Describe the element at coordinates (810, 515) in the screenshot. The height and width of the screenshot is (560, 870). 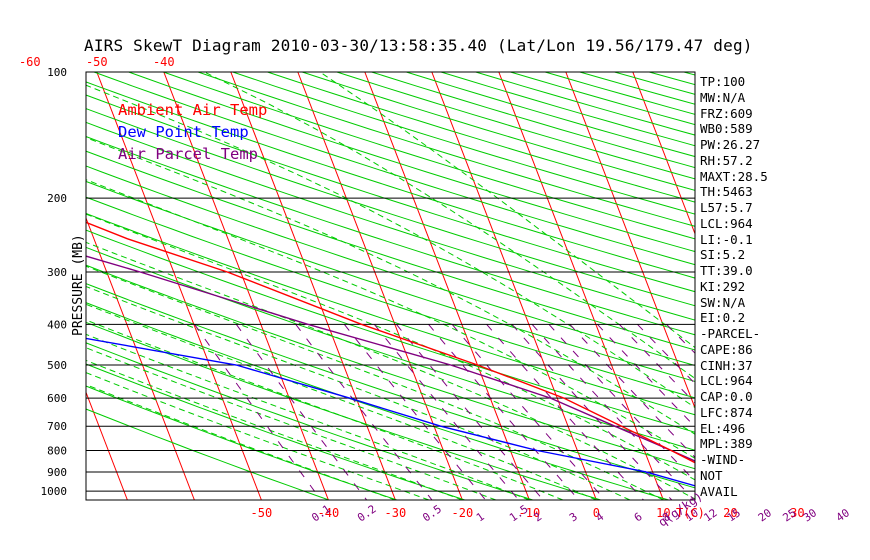
I see `mixing-ratio-tick-label: 30` at that location.